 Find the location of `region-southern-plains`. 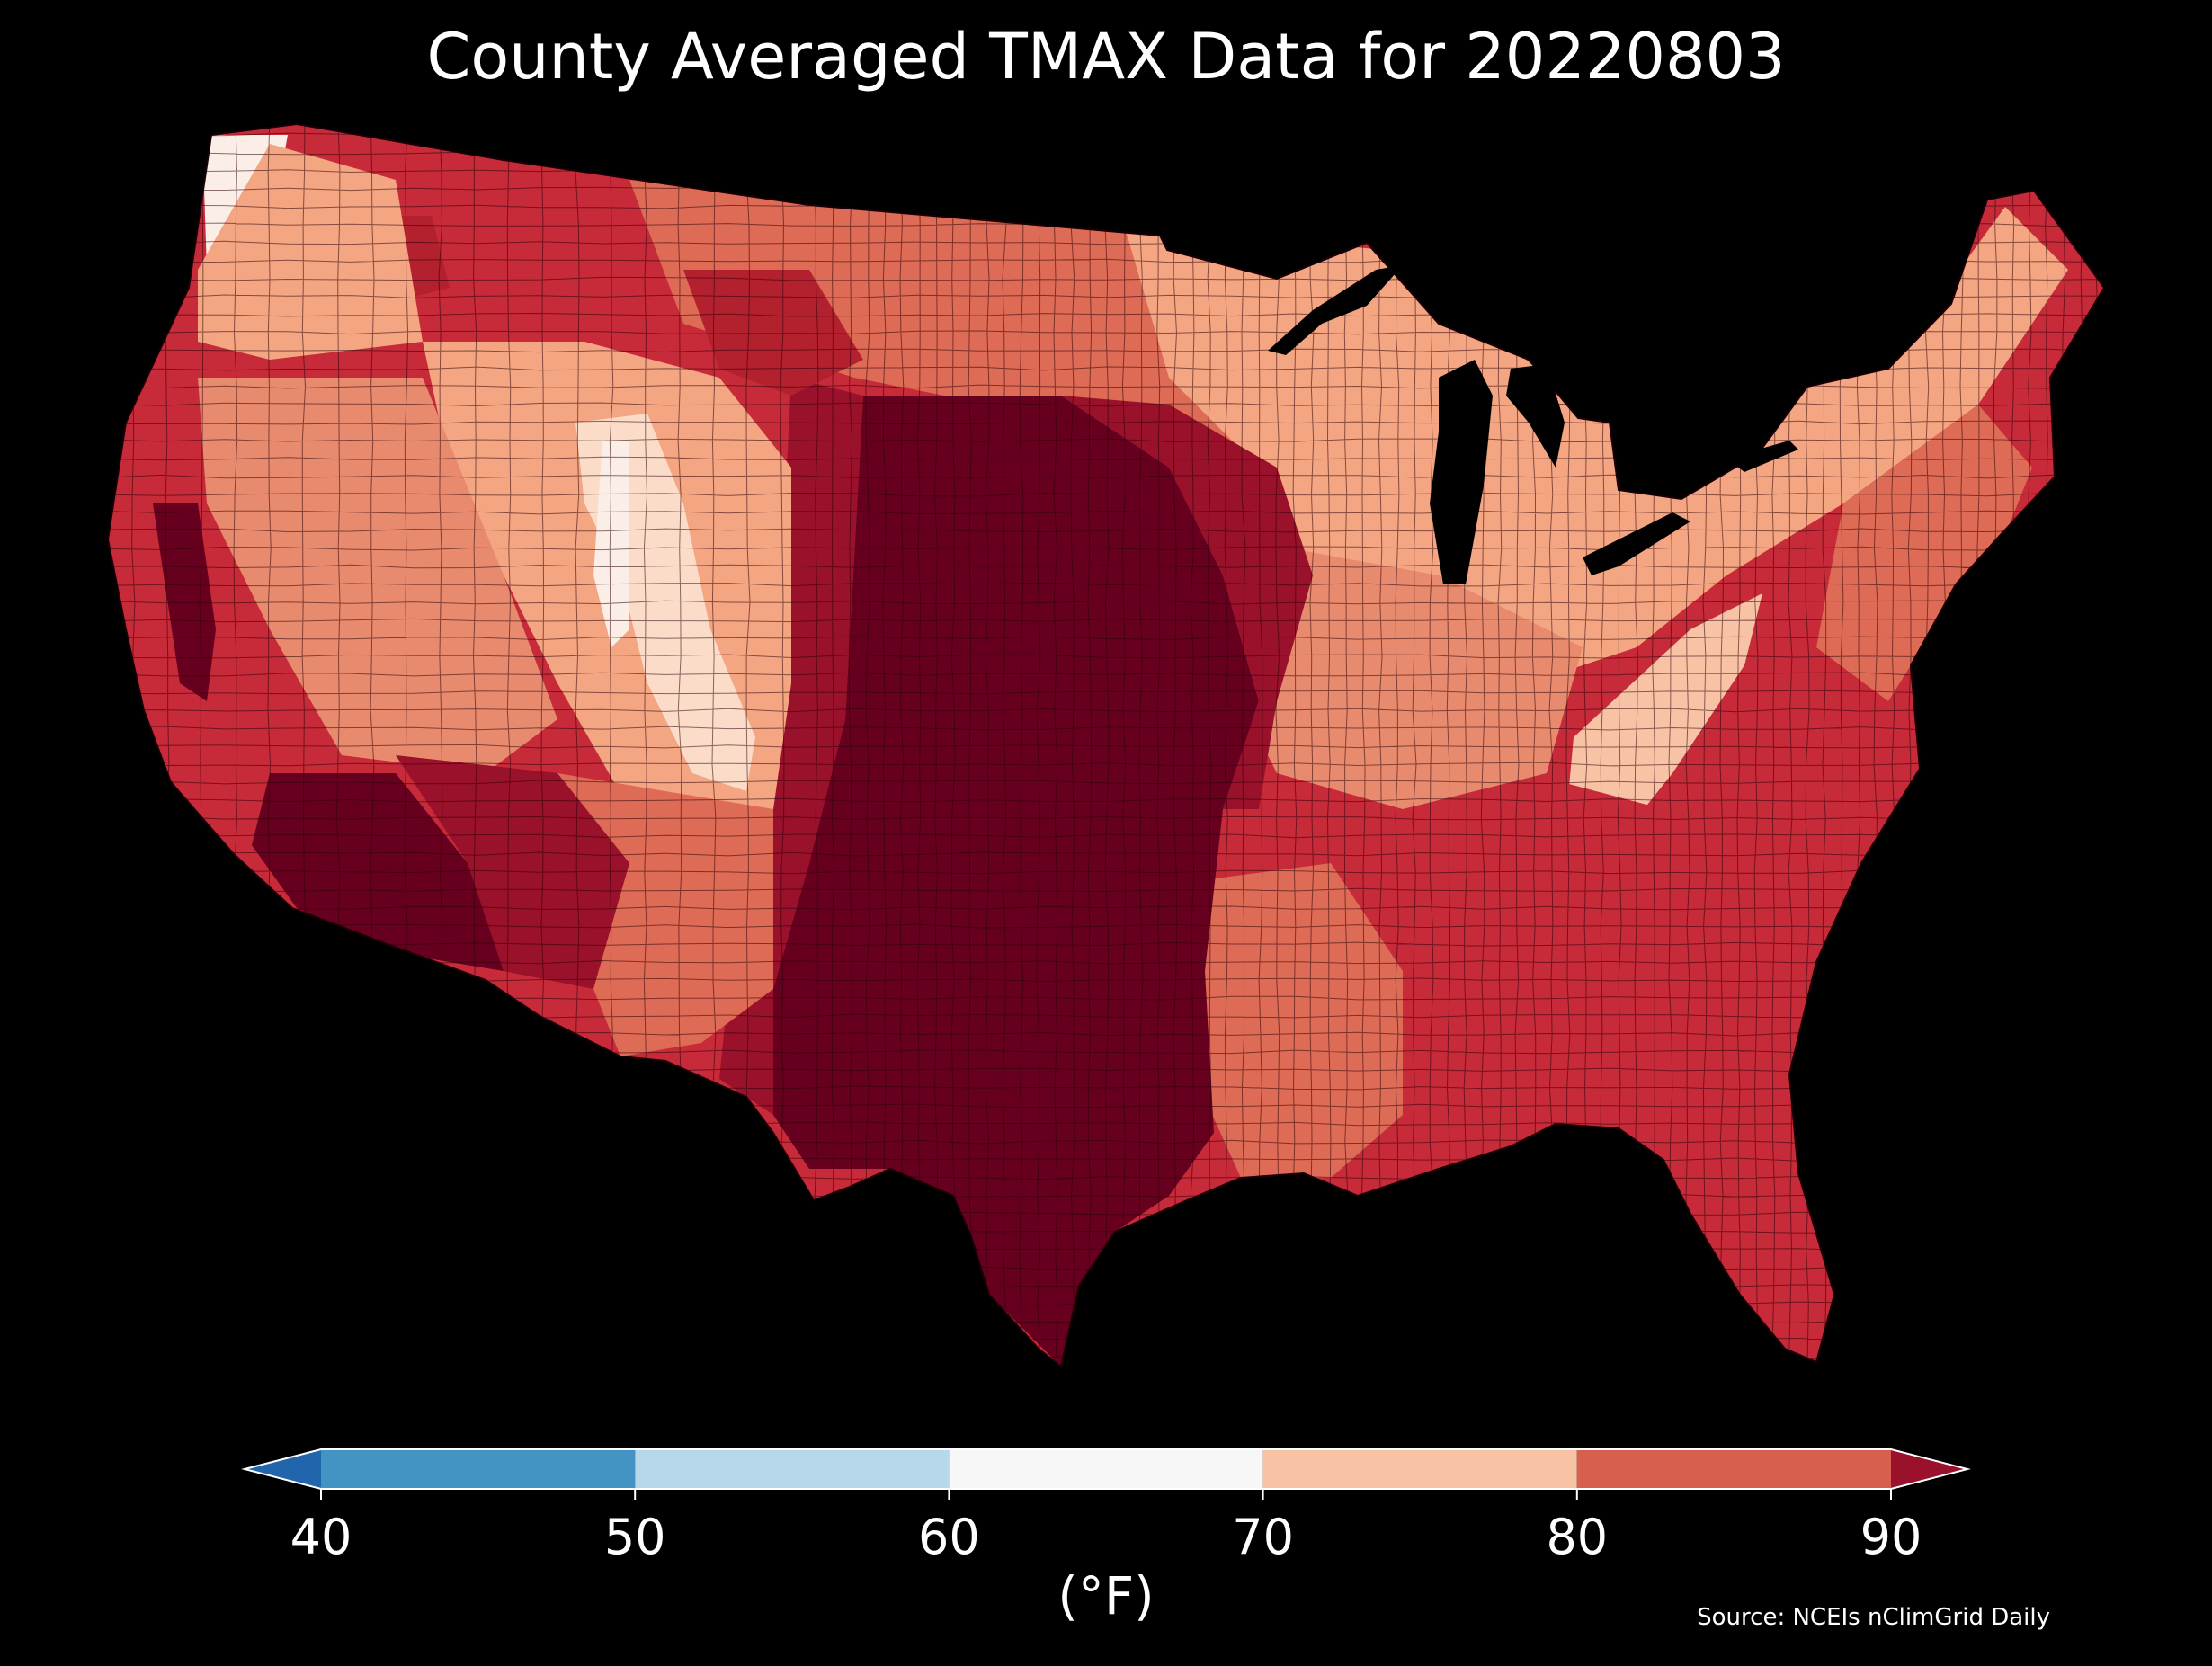

region-southern-plains is located at coordinates (1016, 881).